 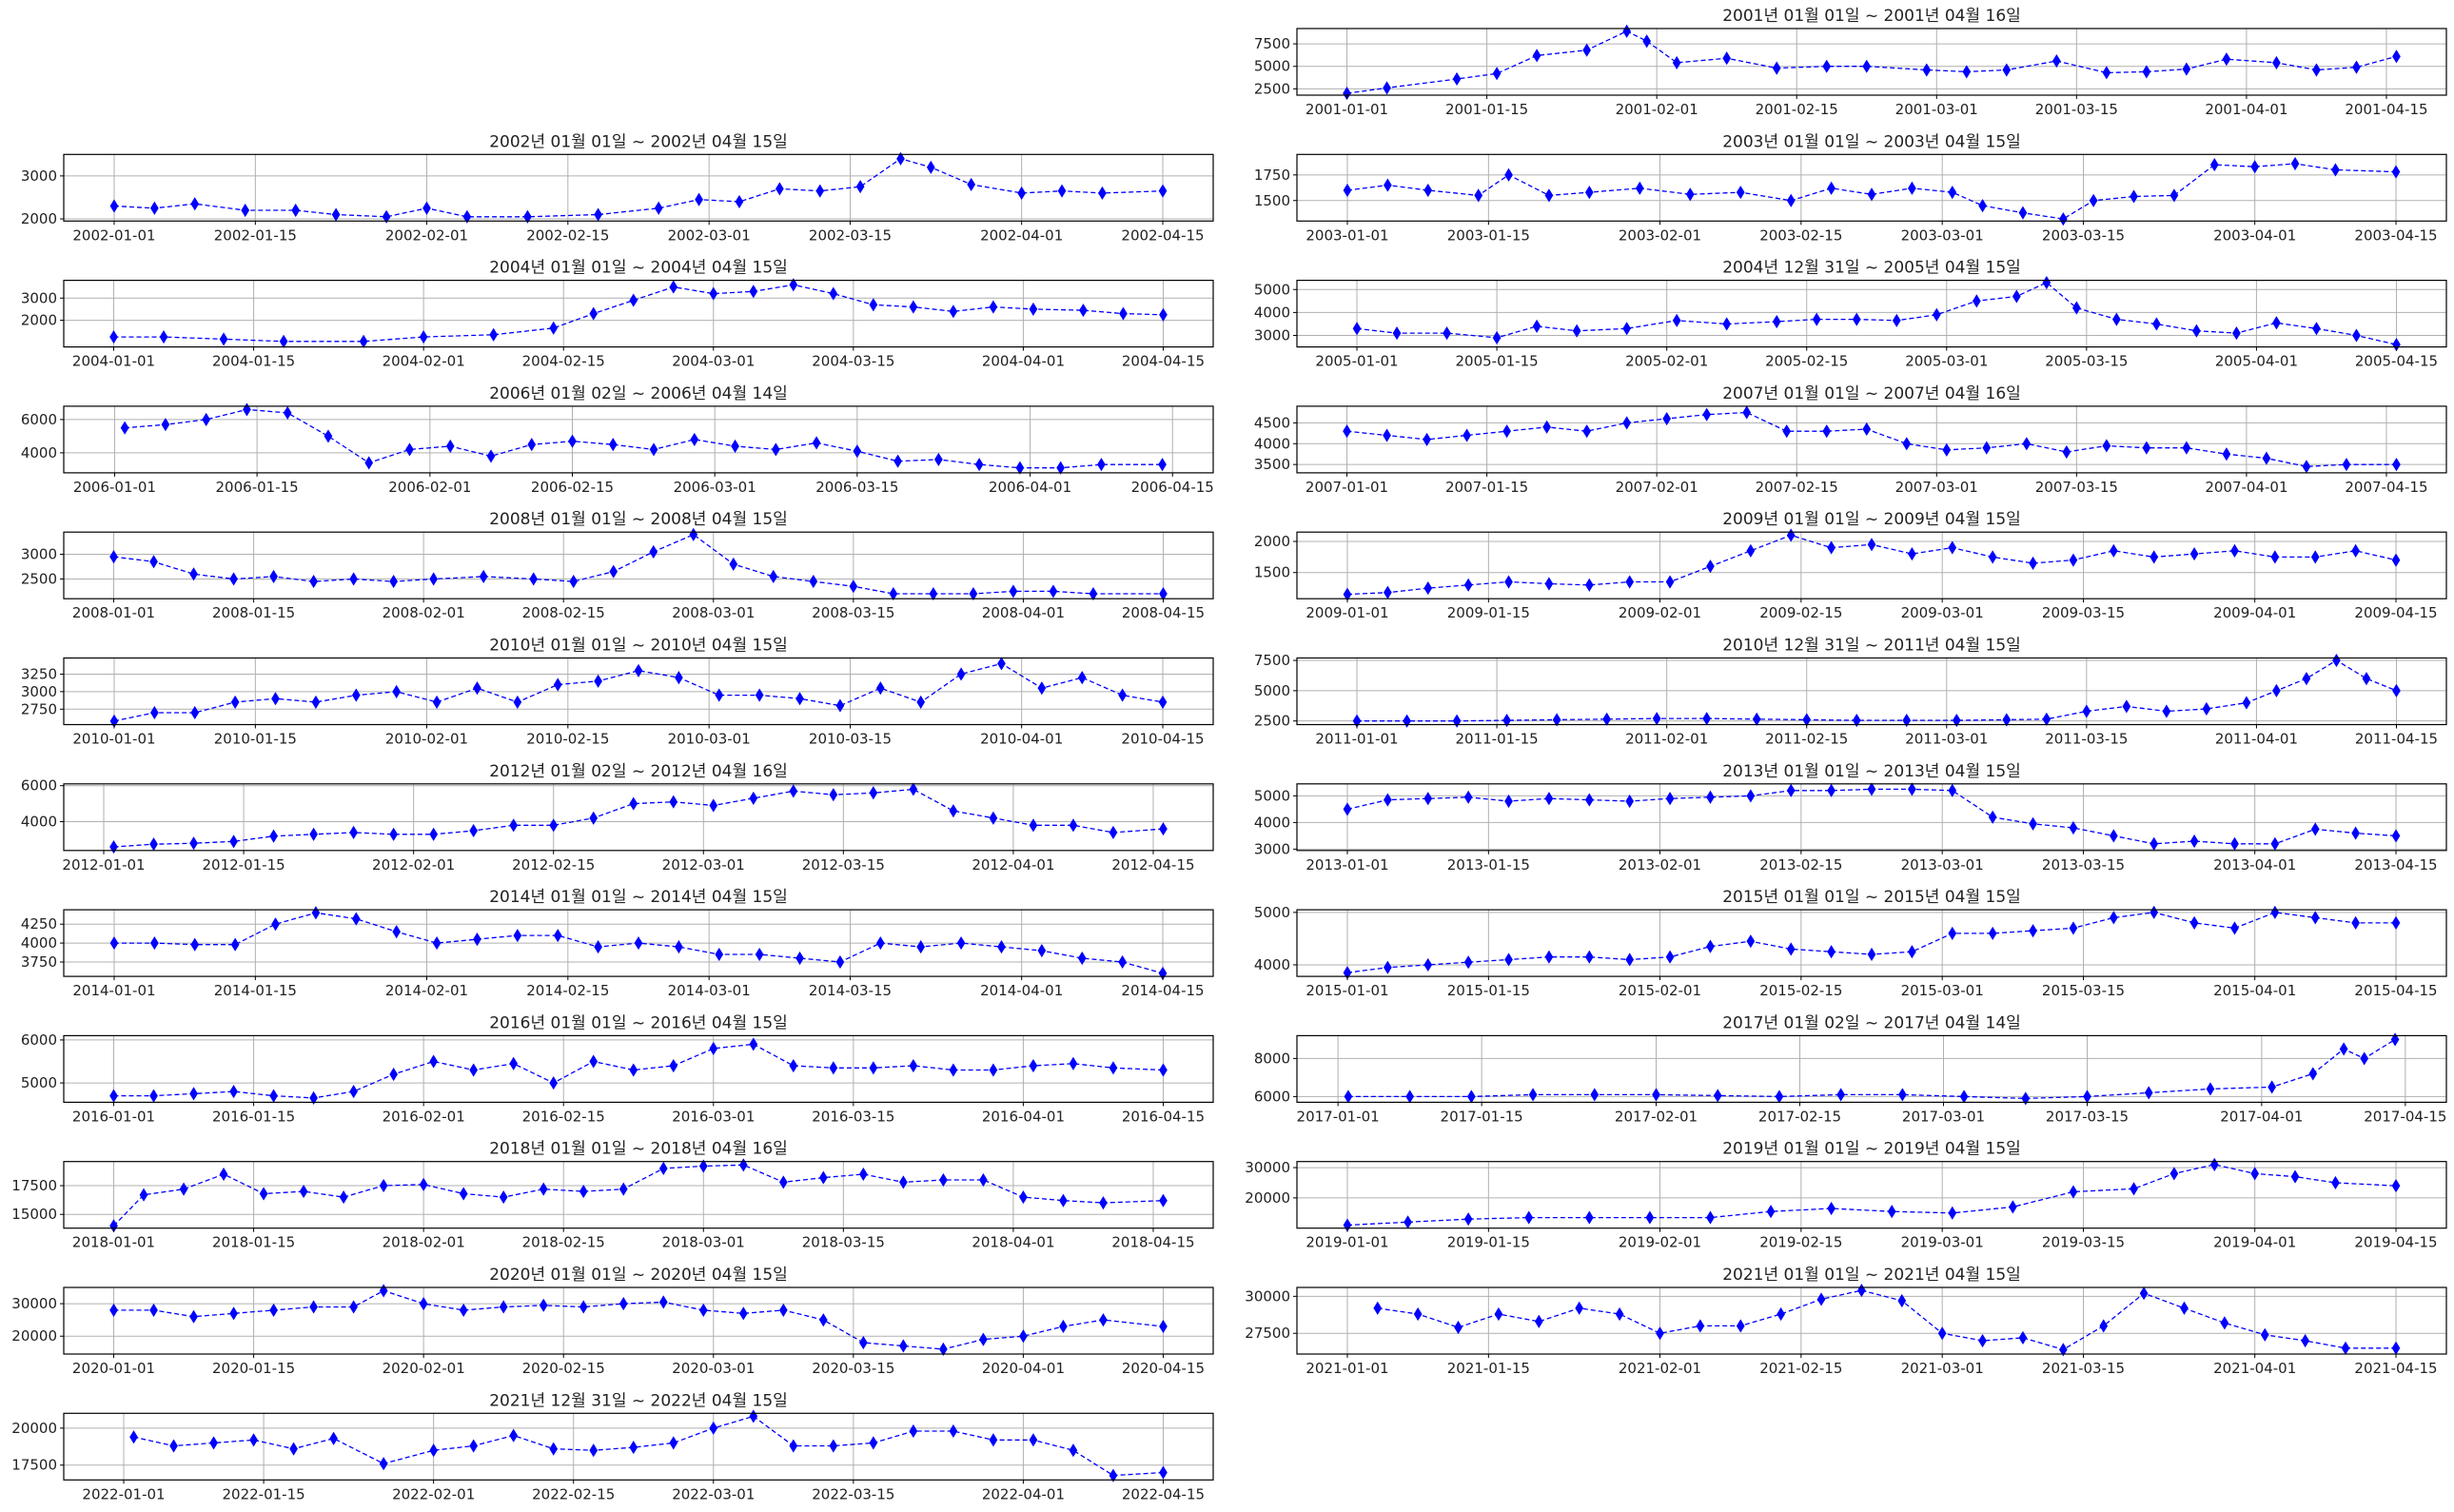 What do you see at coordinates (2087, 1116) in the screenshot?
I see `x-tick-label: 2017-03-15` at bounding box center [2087, 1116].